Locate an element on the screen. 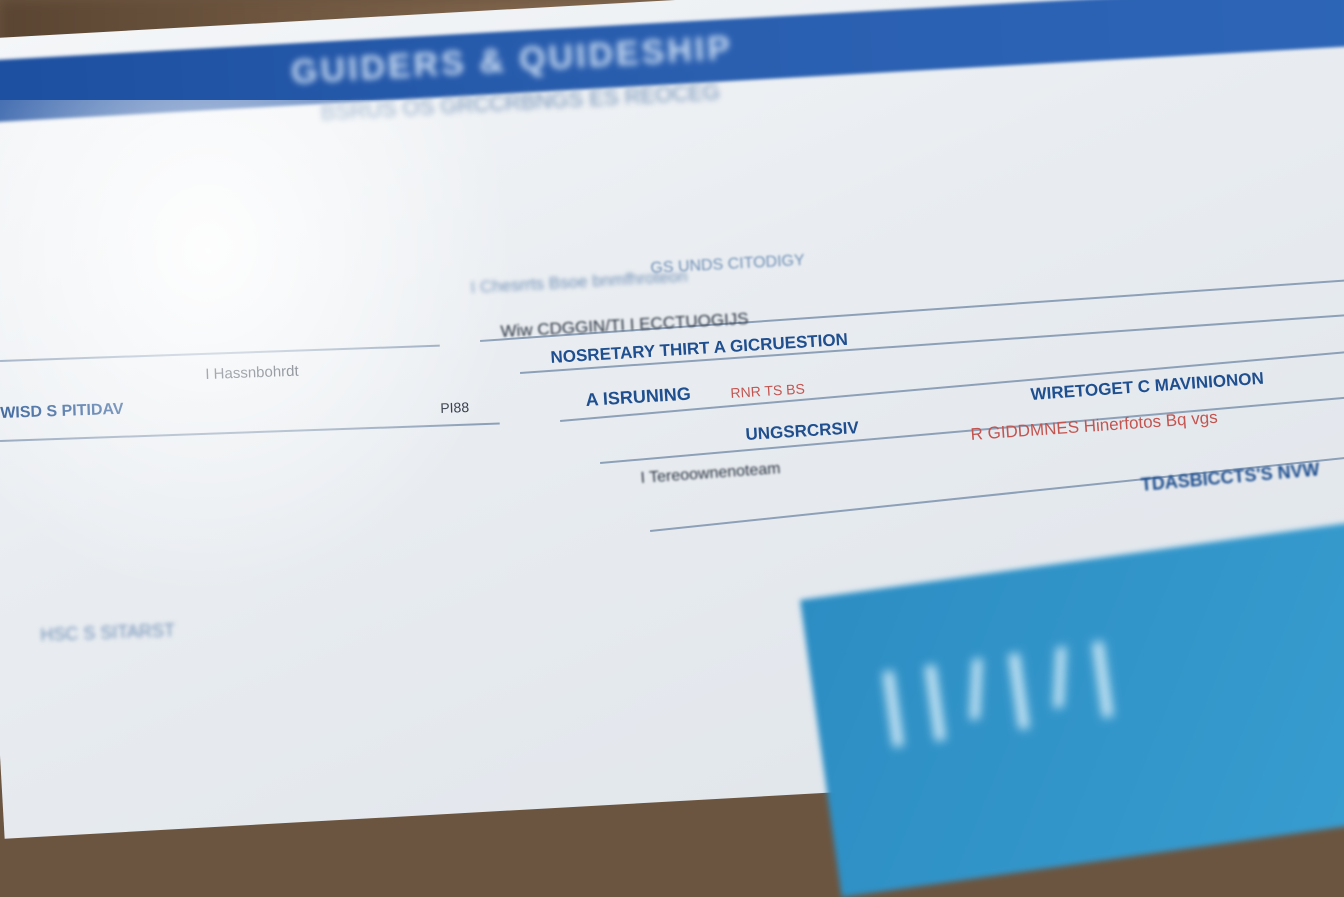 This screenshot has width=1344, height=897. form-row: R GIDDMNES Hinerfotos Bq vgs is located at coordinates (1094, 425).